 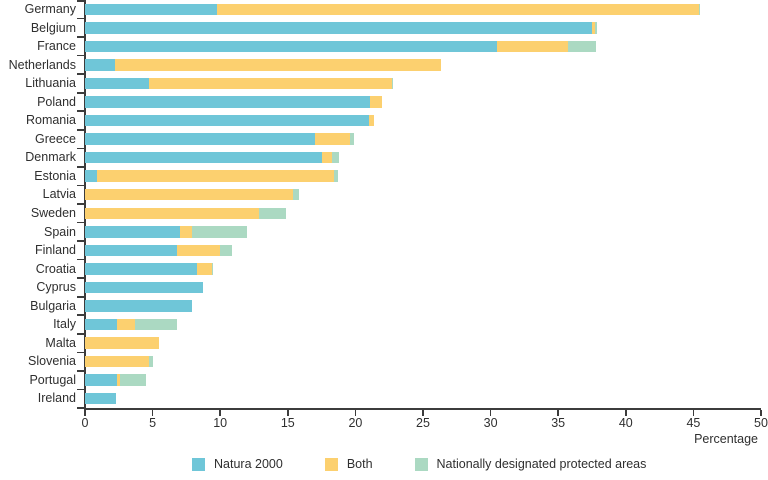 What do you see at coordinates (422, 409) in the screenshot?
I see `x-axis-line` at bounding box center [422, 409].